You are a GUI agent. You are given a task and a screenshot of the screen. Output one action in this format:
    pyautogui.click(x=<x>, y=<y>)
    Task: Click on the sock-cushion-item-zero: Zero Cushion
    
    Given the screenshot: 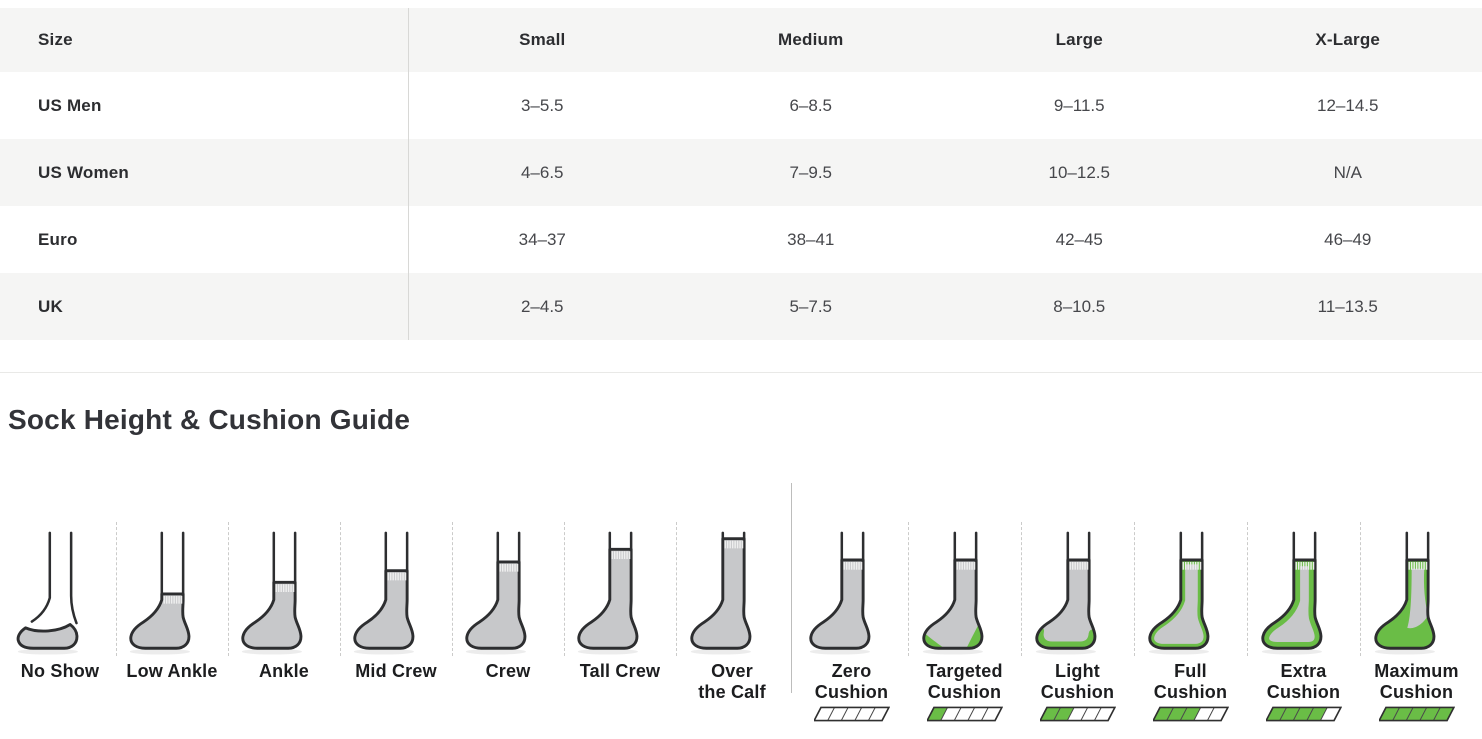 What is the action you would take?
    pyautogui.click(x=852, y=622)
    